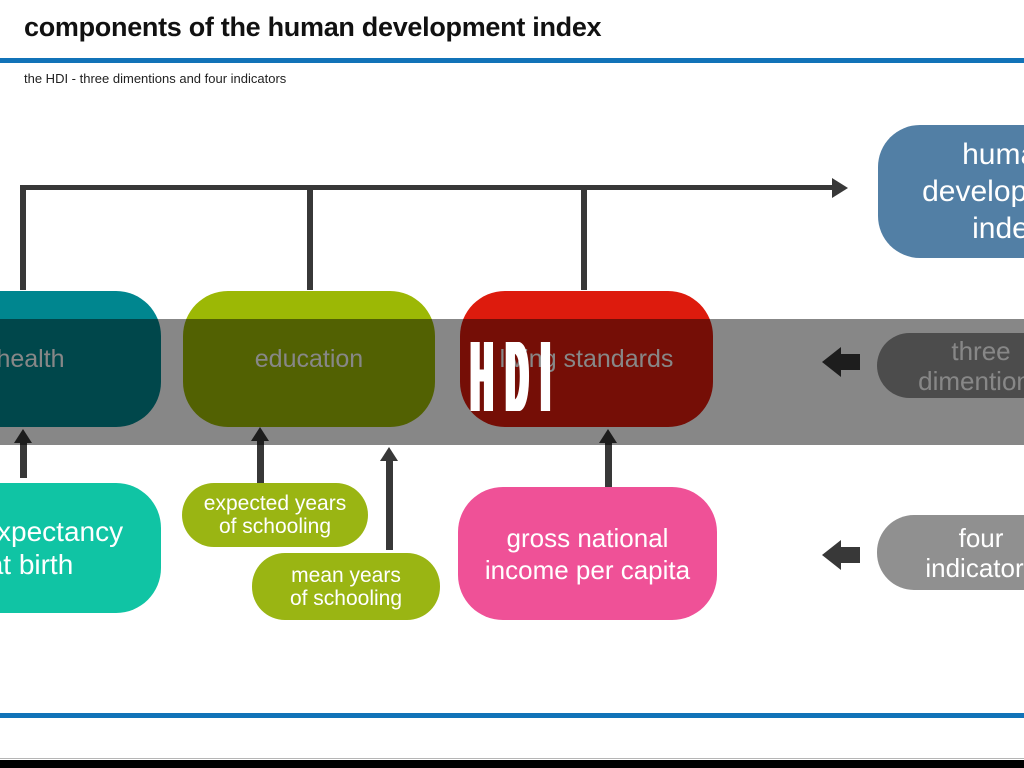 The width and height of the screenshot is (1024, 768). What do you see at coordinates (587, 569) in the screenshot?
I see `indicator-line: income per capita` at bounding box center [587, 569].